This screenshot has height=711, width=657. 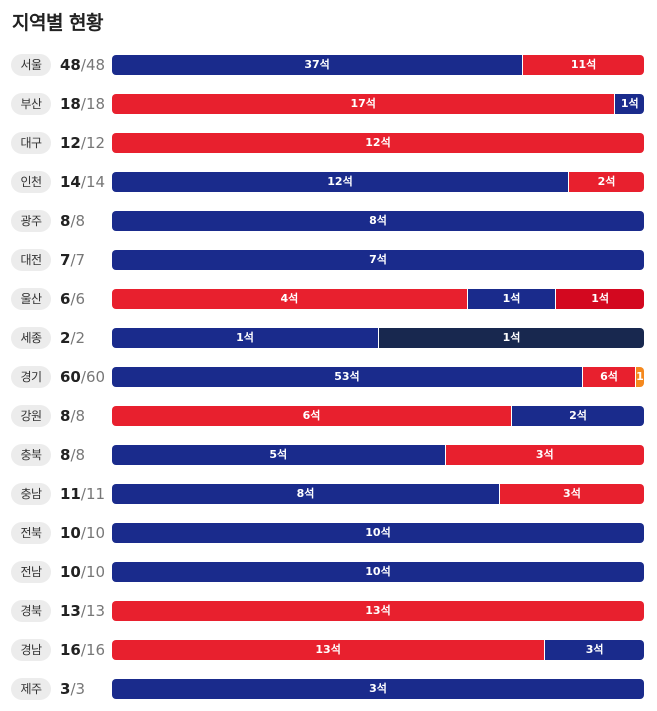 I want to click on region-row: 충북 8/8 5석 3석, so click(x=328, y=455).